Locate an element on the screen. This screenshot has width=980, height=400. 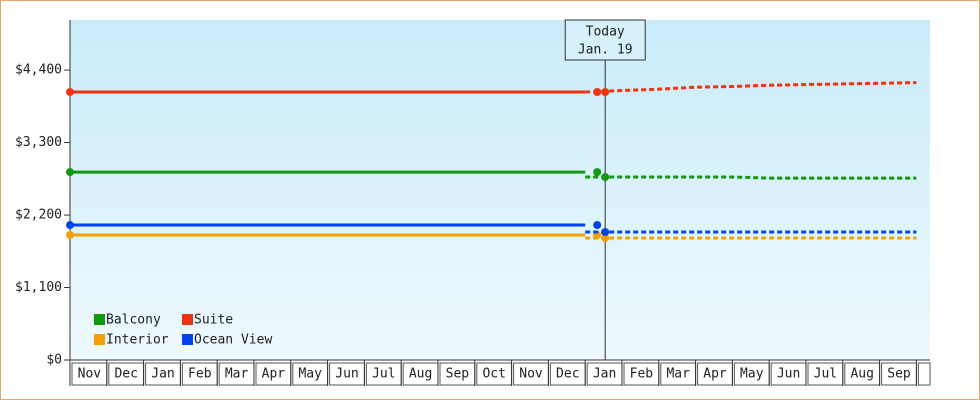
y-tick-label: $1,100 is located at coordinates (38, 287).